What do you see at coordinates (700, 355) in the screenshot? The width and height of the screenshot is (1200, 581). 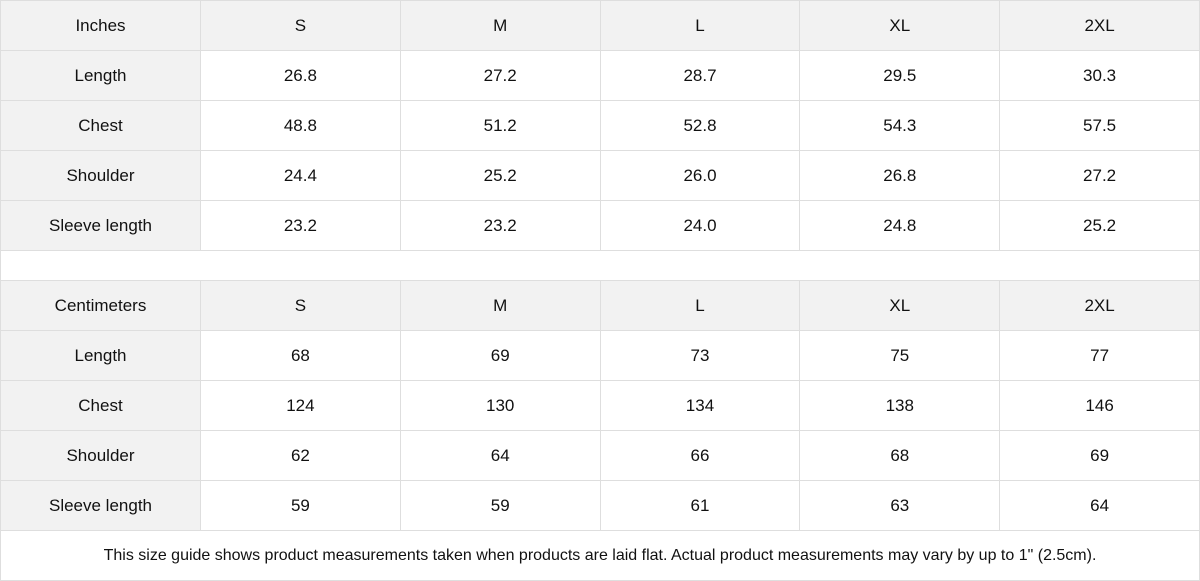 I see `measurement-cell: 73` at bounding box center [700, 355].